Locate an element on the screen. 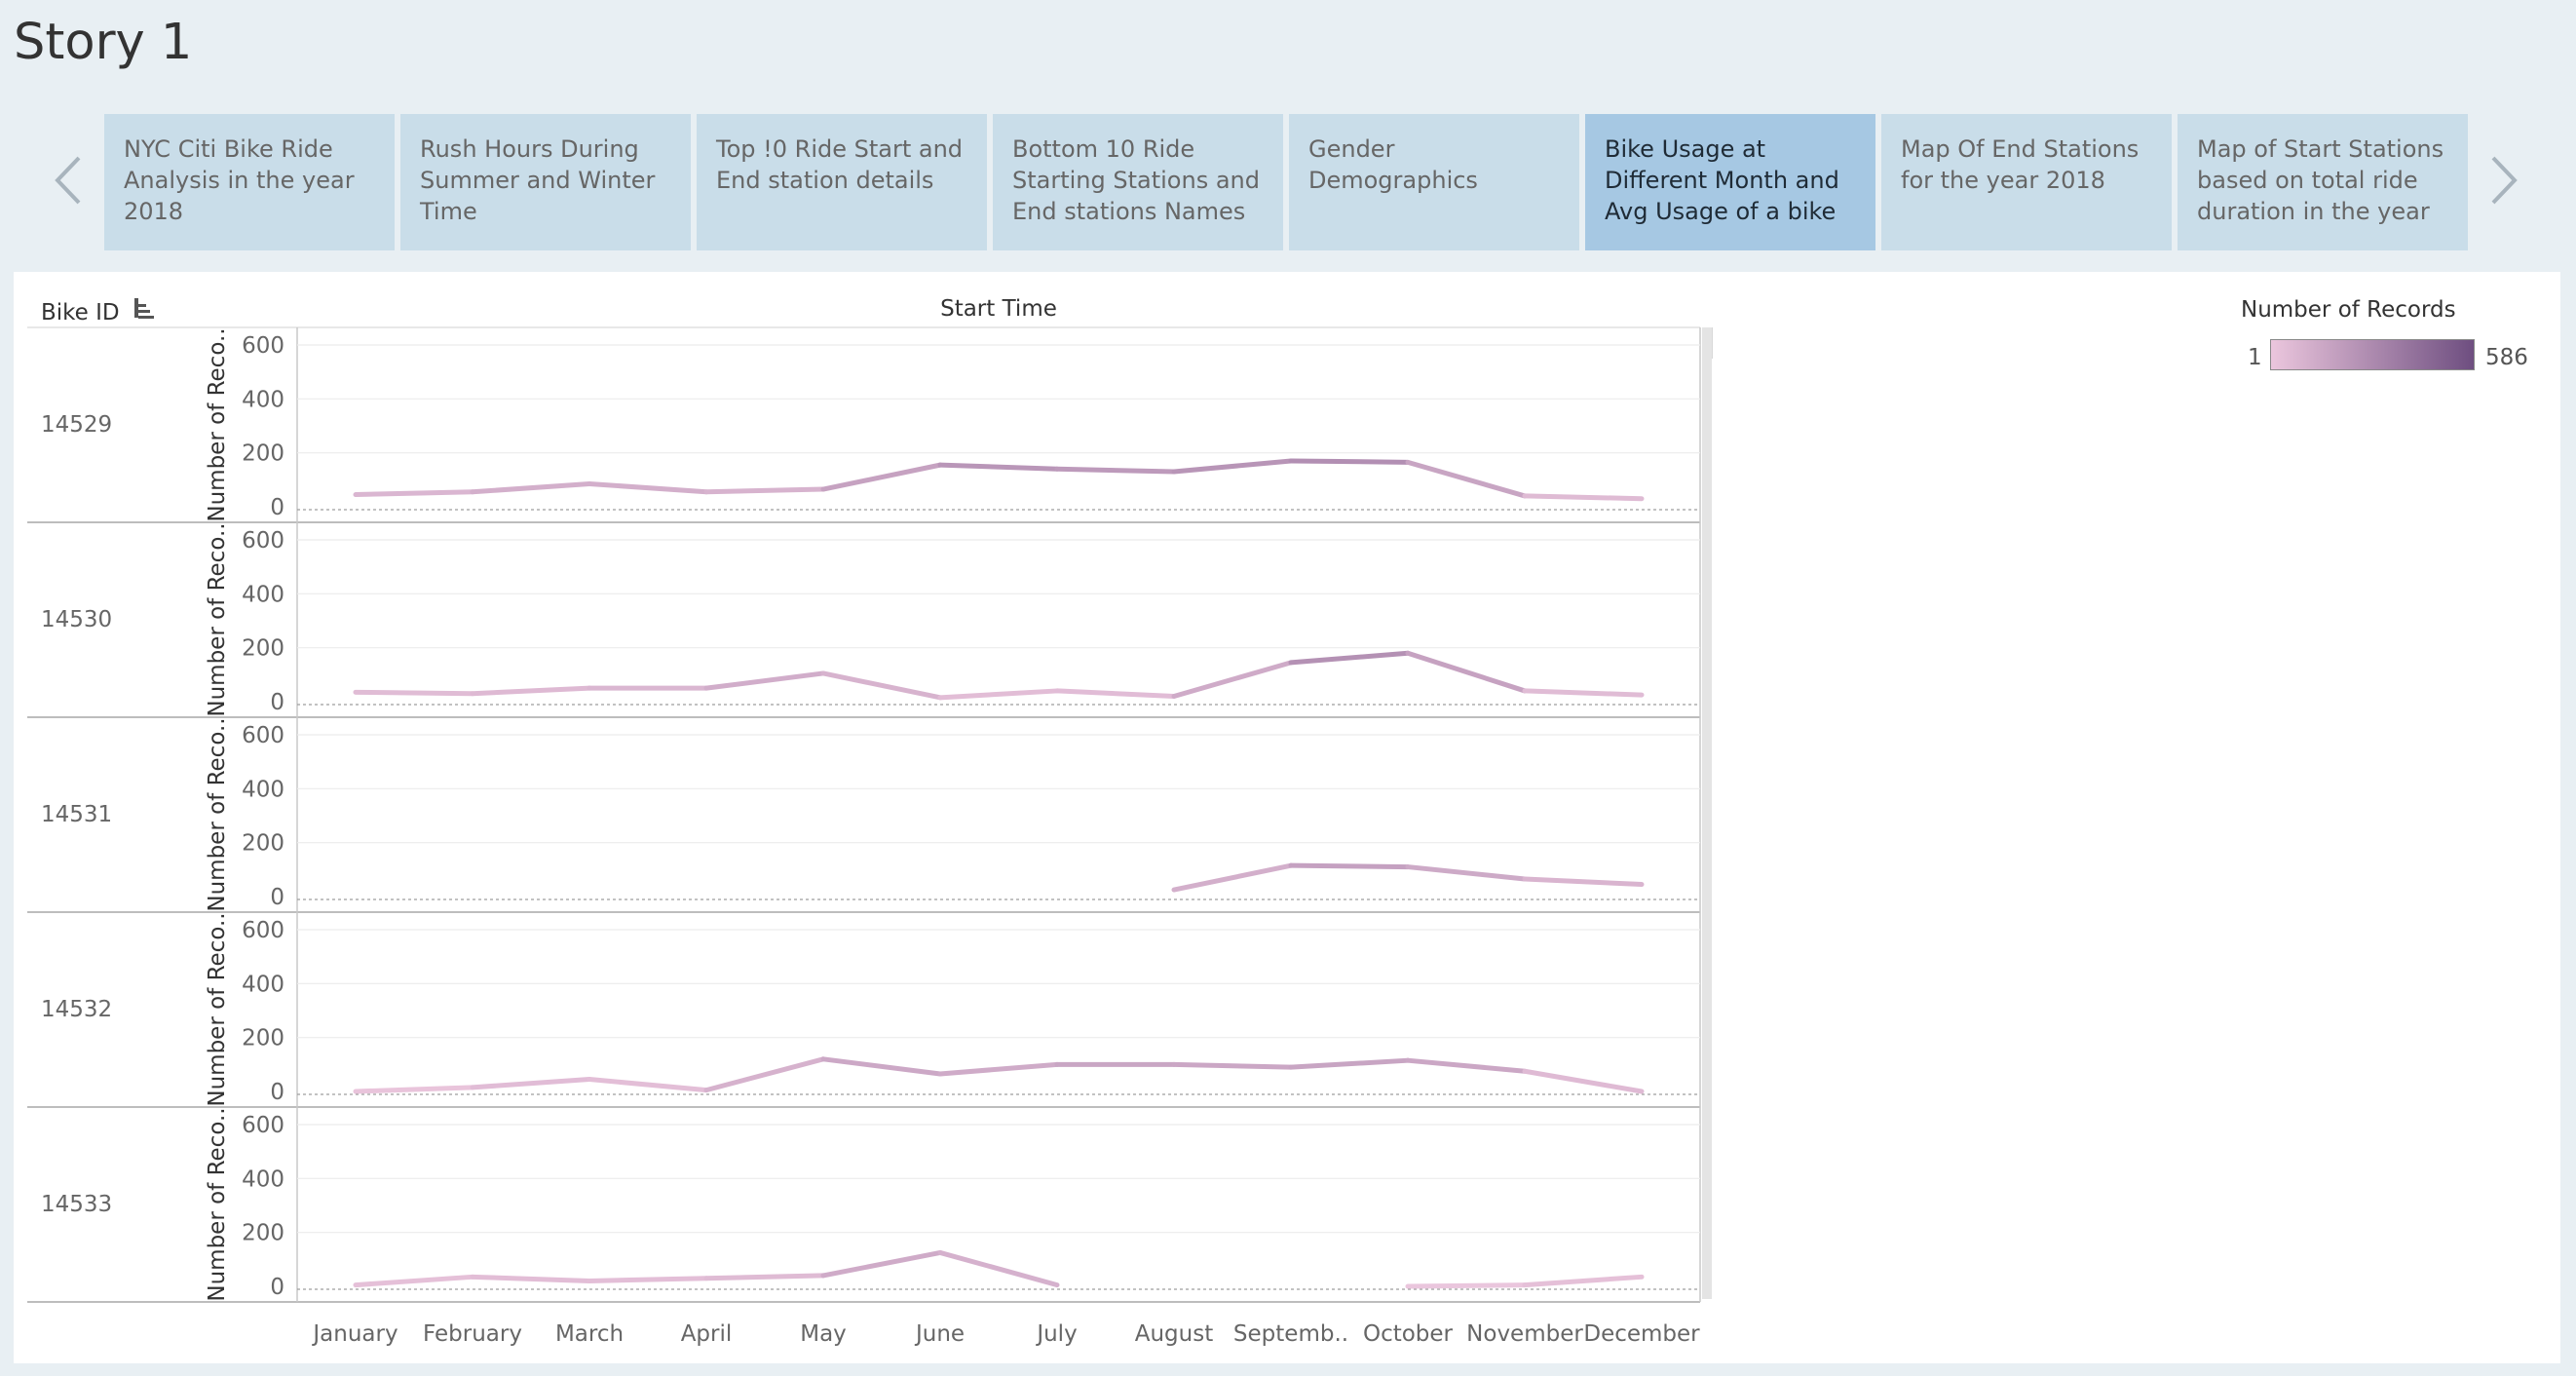  legend-min-label: 1 is located at coordinates (2255, 357).